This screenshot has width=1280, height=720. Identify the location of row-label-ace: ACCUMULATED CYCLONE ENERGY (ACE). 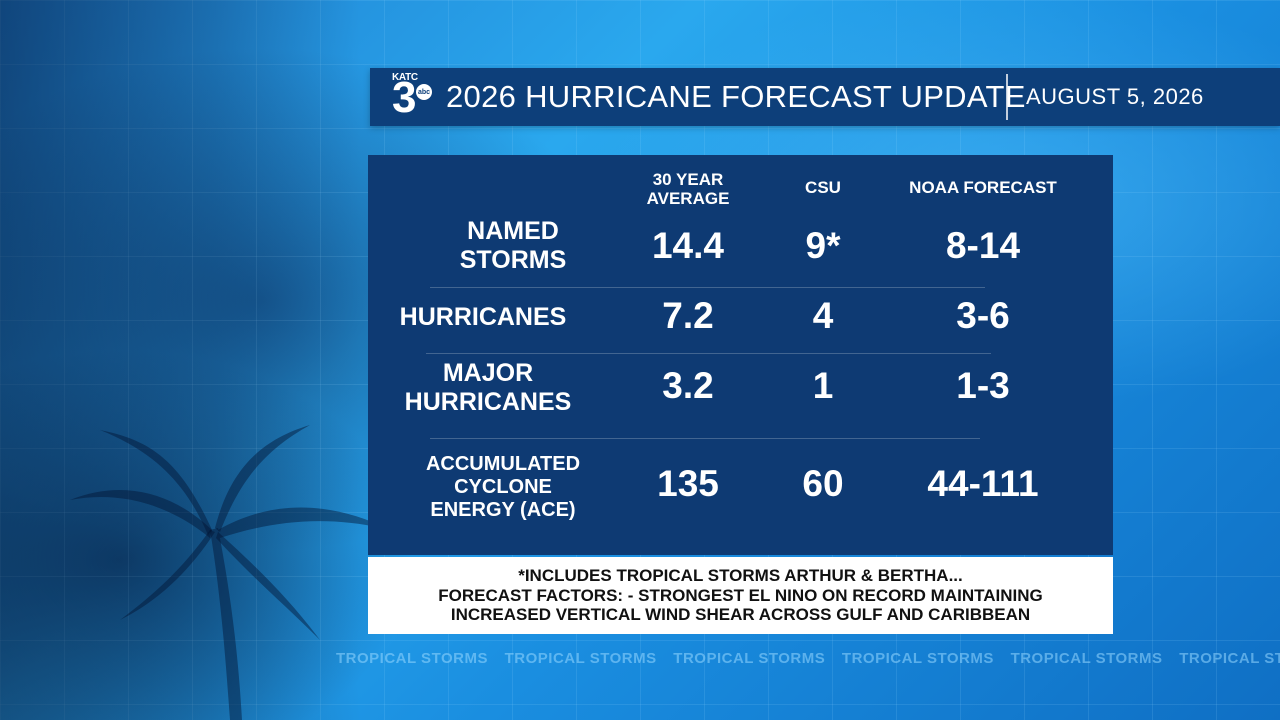
(503, 487).